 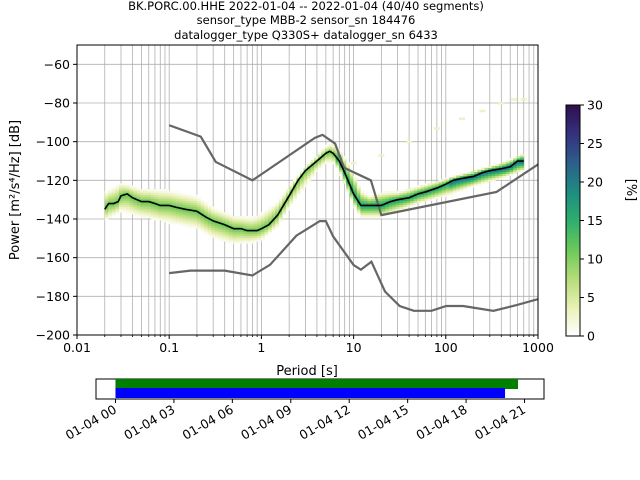 What do you see at coordinates (310, 393) in the screenshot?
I see `timeline-bar-psd` at bounding box center [310, 393].